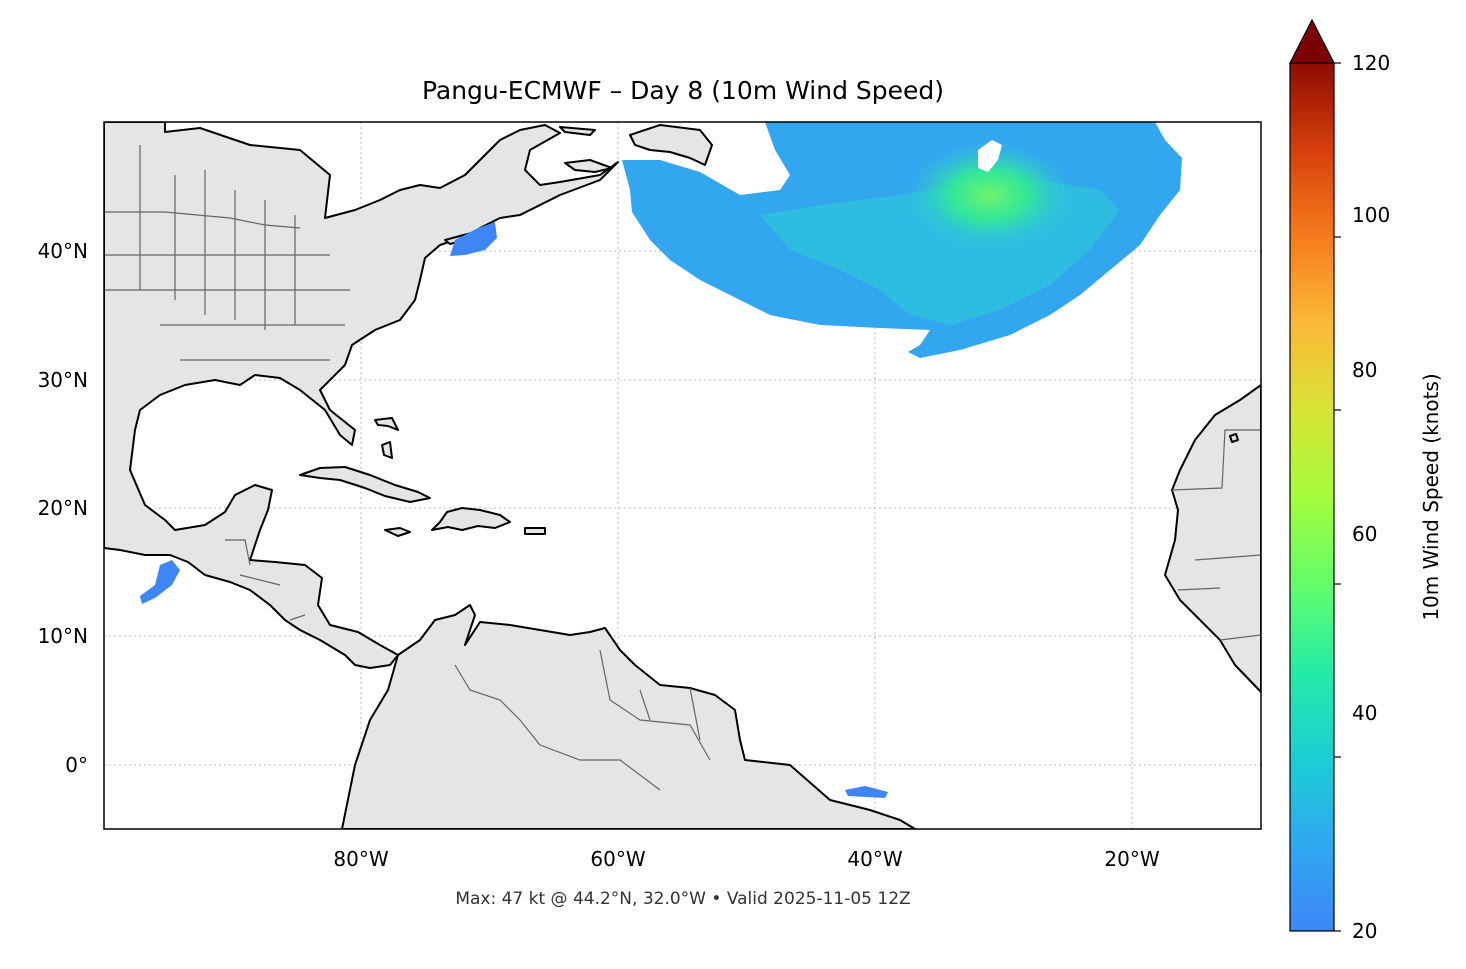 This screenshot has height=969, width=1466. I want to click on south-america-land, so click(628, 716).